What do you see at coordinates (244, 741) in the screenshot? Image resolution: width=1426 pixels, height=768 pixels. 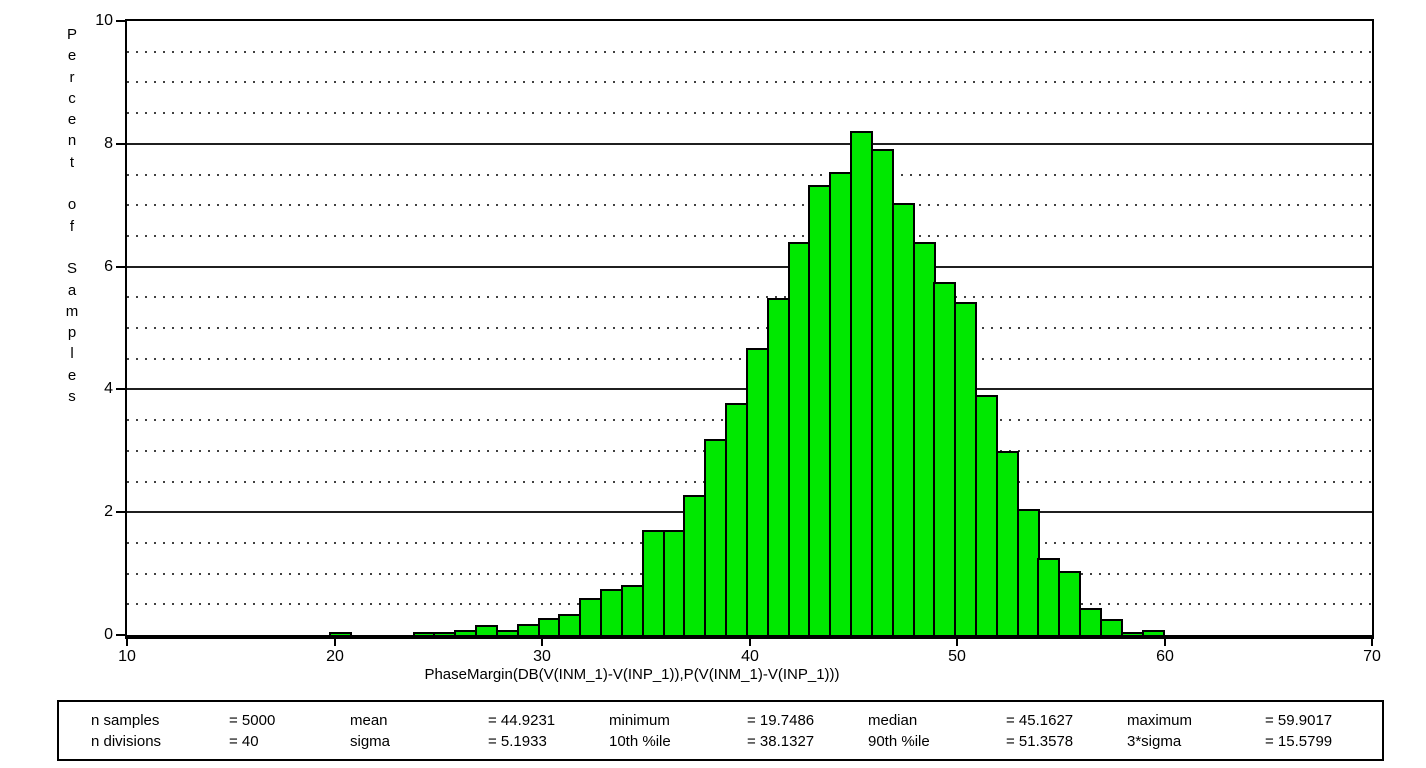 I see `stat-value: = 40` at bounding box center [244, 741].